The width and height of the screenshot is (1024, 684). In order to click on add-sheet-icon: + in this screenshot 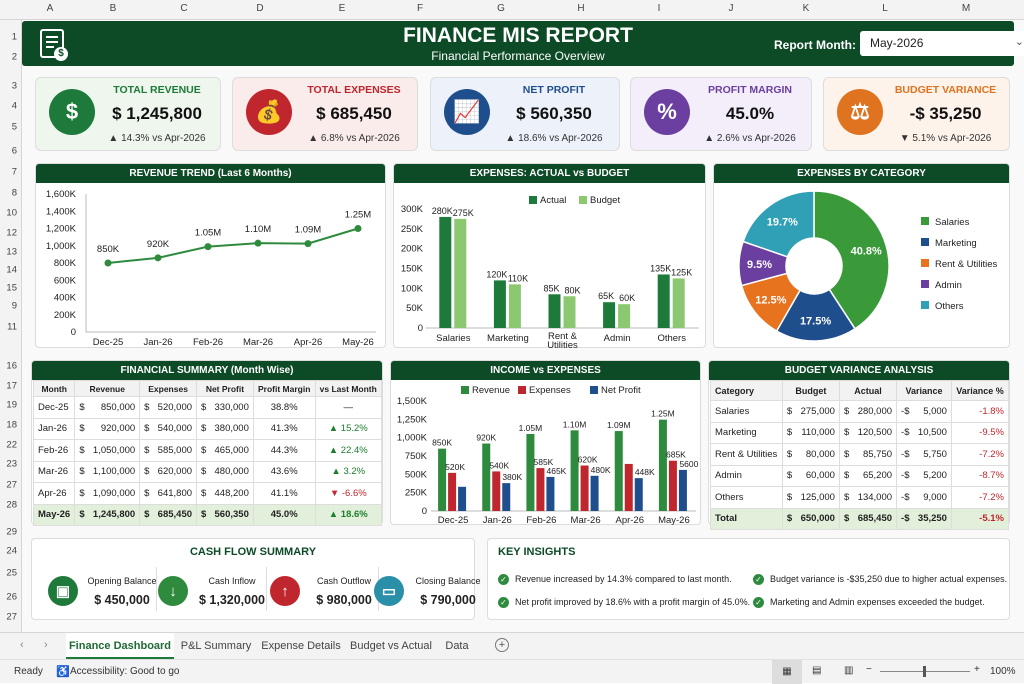, I will do `click(502, 645)`.